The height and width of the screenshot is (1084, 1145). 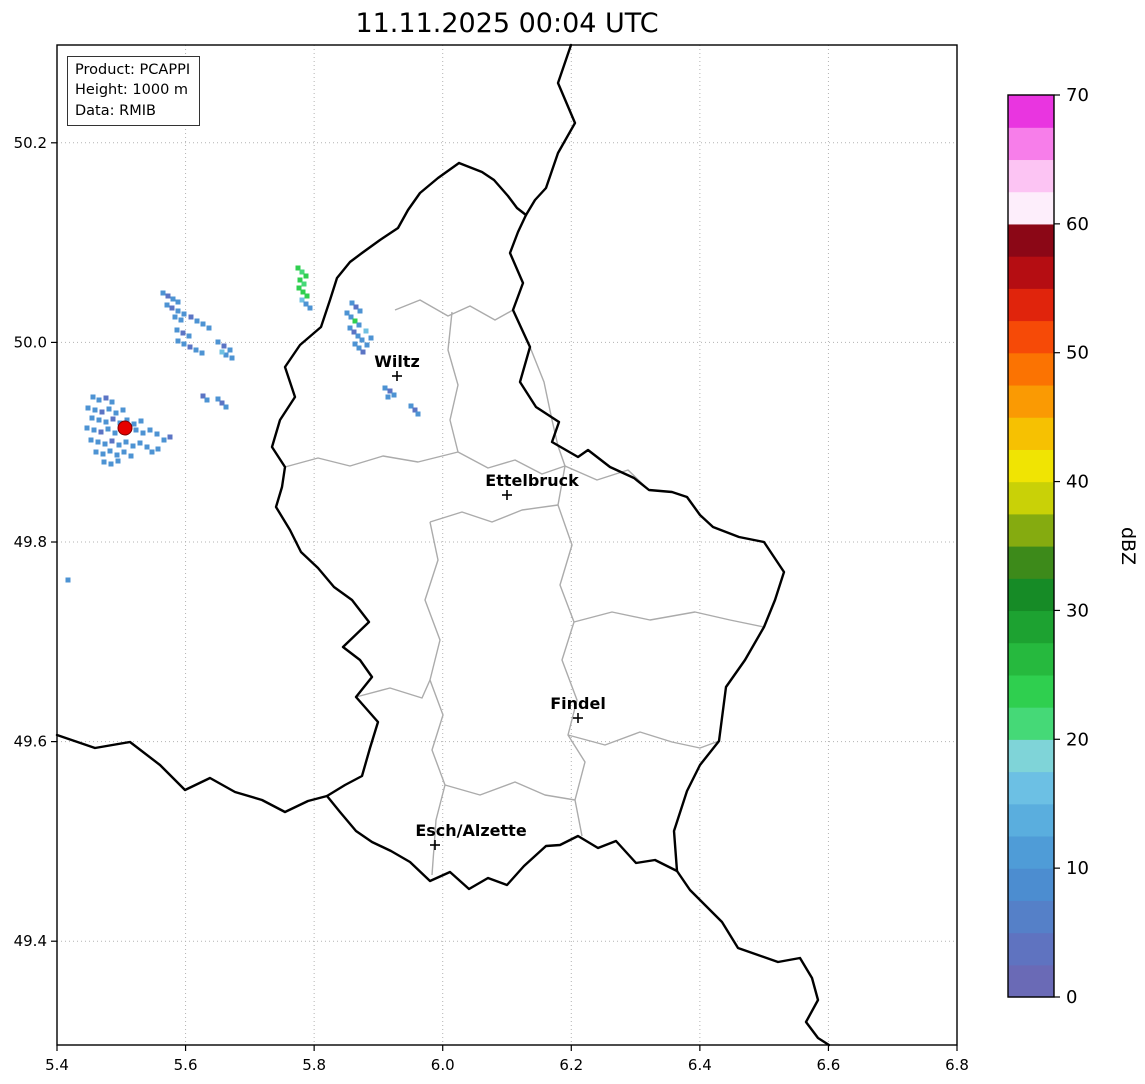 I want to click on x-tick-label: 6.6, so click(x=828, y=1065).